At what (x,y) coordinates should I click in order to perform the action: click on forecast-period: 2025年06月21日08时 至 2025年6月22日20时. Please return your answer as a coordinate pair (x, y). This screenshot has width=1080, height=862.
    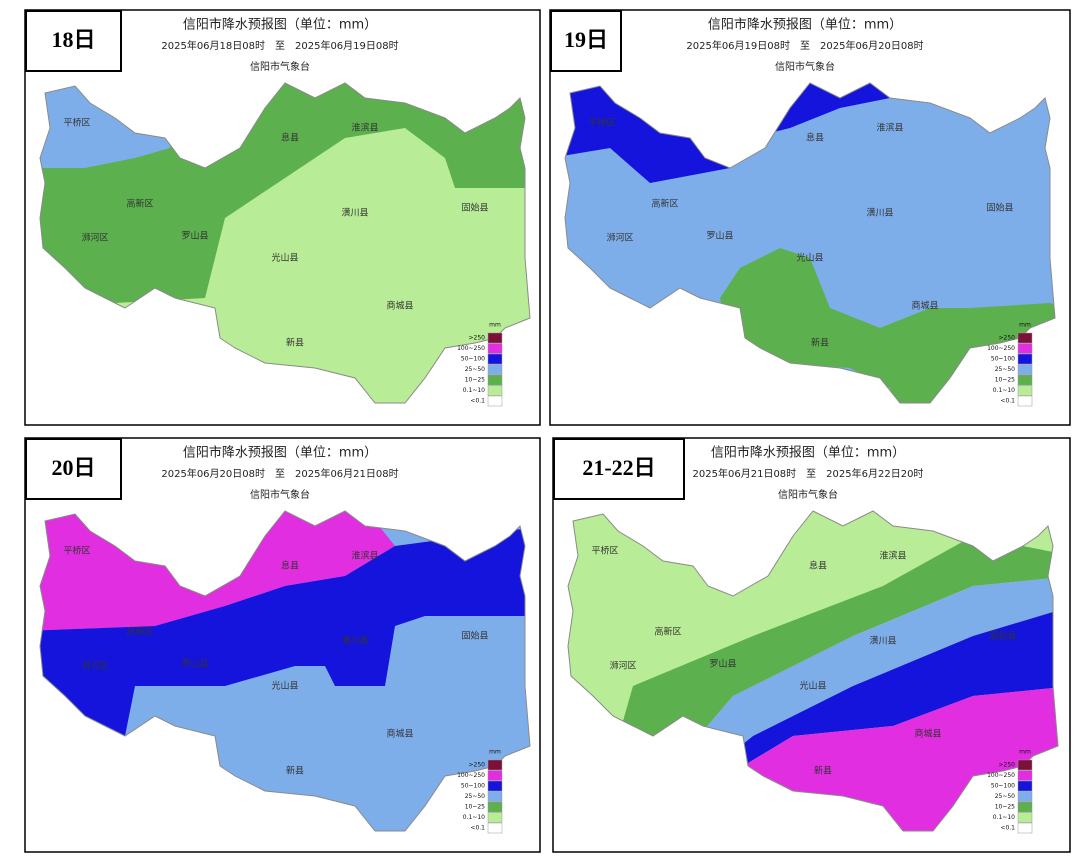
    Looking at the image, I should click on (808, 473).